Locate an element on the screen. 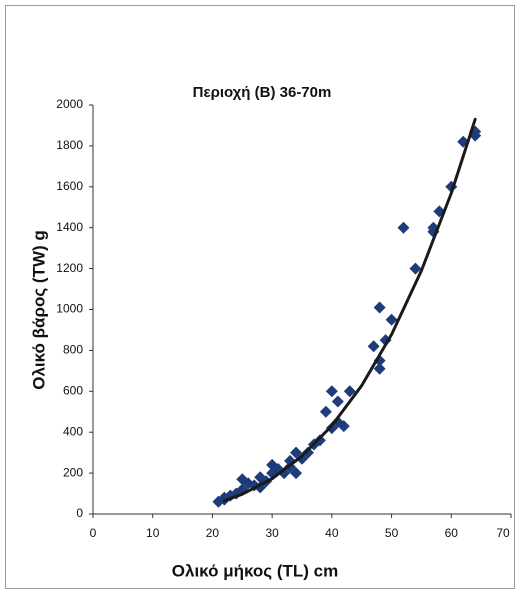 The width and height of the screenshot is (520, 594). x-tick-label: 70 is located at coordinates (503, 533).